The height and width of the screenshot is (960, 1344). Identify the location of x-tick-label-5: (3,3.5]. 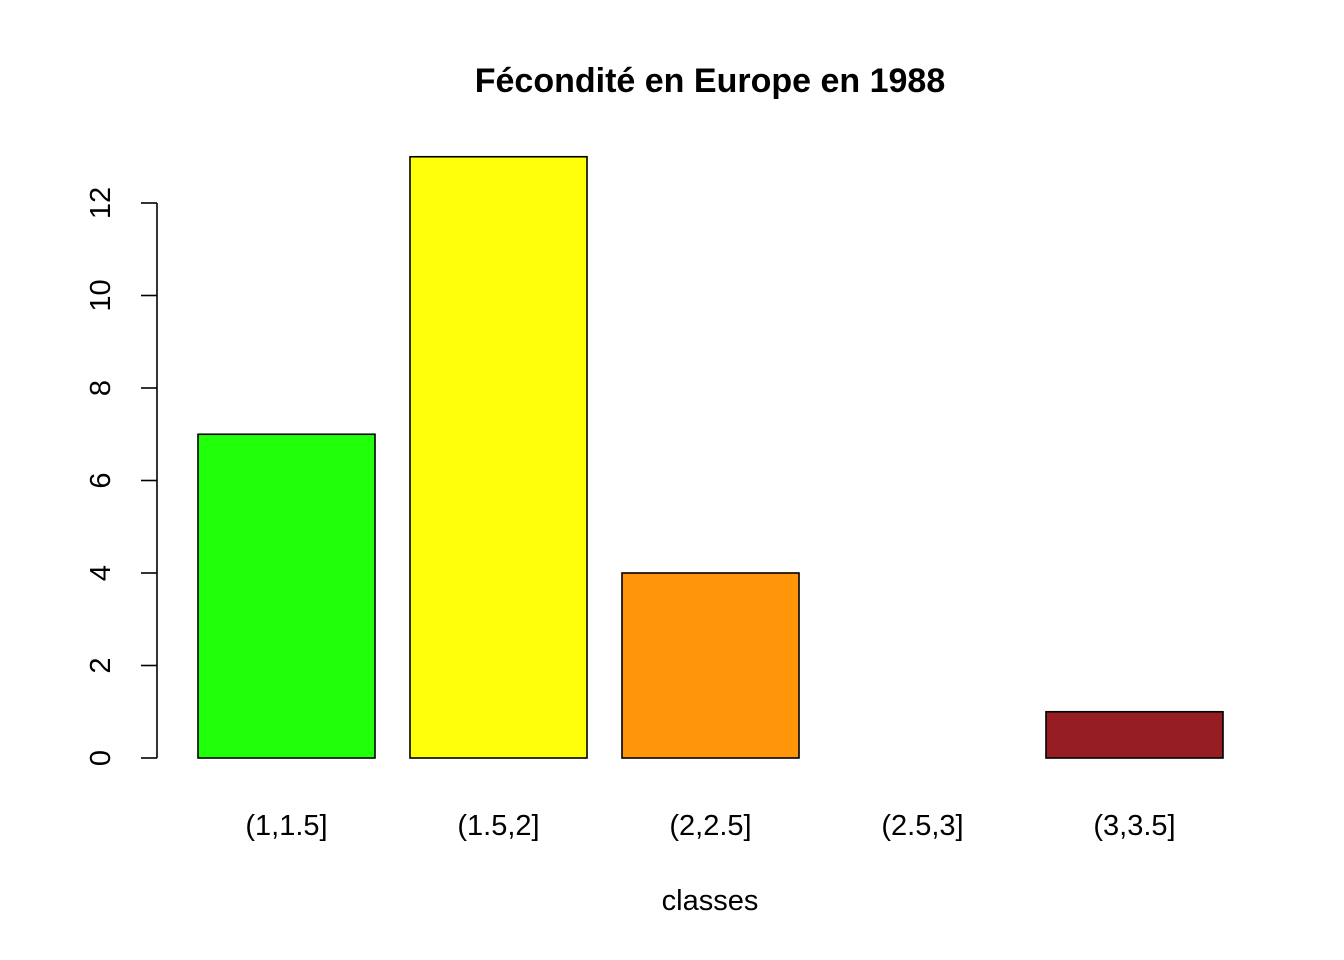
(1134, 826).